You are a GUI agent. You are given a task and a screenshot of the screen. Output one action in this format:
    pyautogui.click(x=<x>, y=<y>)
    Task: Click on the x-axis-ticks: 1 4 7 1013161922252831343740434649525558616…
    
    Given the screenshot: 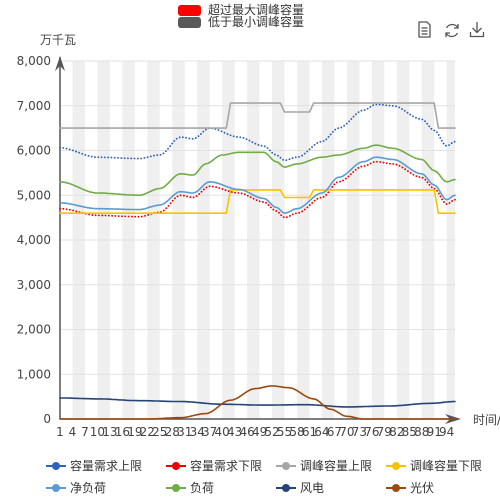 What is the action you would take?
    pyautogui.click(x=255, y=432)
    